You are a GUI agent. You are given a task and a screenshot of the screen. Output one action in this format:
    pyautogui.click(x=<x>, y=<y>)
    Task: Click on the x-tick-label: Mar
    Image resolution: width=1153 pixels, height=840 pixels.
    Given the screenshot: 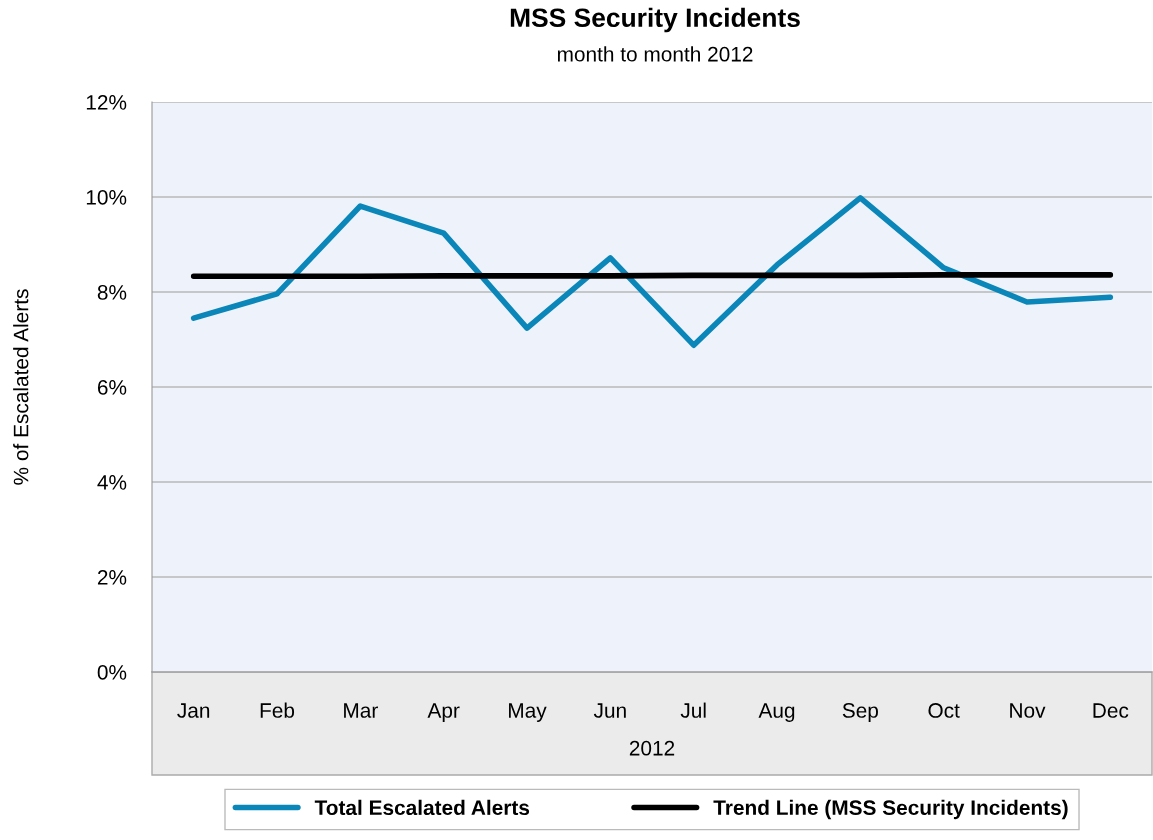 What is the action you would take?
    pyautogui.click(x=361, y=710)
    